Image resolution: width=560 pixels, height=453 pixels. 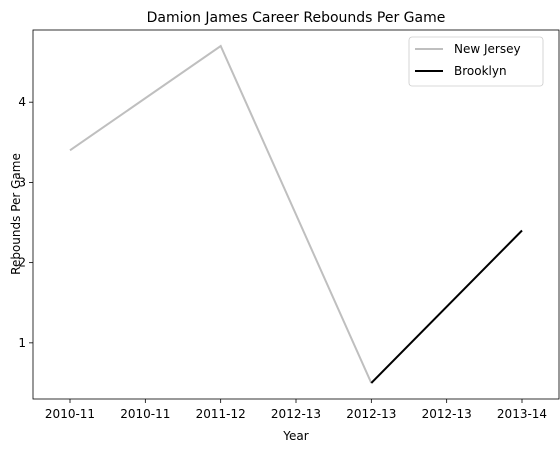 I want to click on x-axis-label: Year, so click(x=295, y=436).